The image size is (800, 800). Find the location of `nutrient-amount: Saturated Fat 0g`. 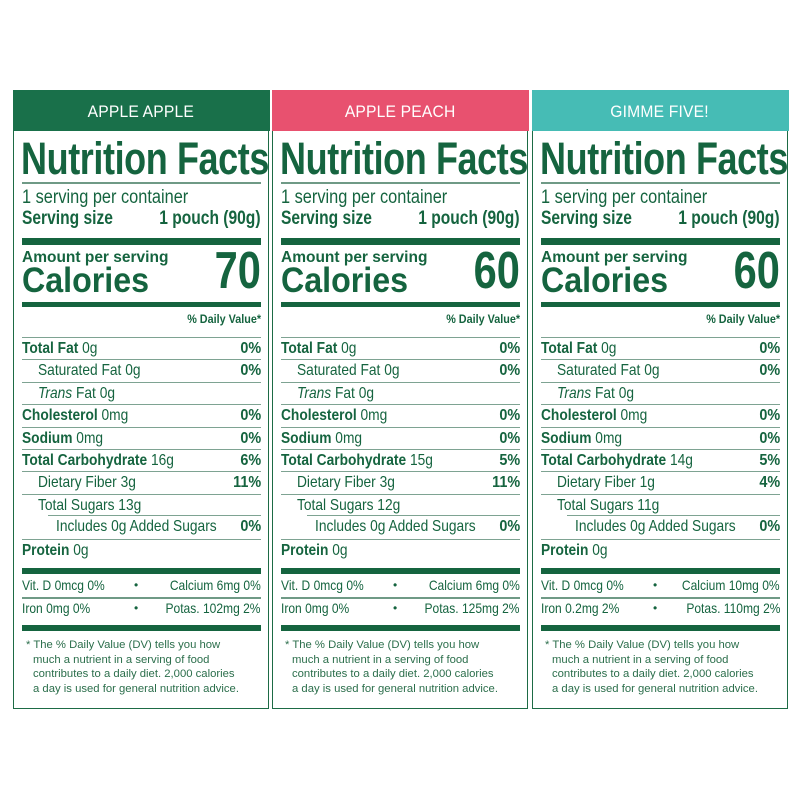

nutrient-amount: Saturated Fat 0g is located at coordinates (348, 371).